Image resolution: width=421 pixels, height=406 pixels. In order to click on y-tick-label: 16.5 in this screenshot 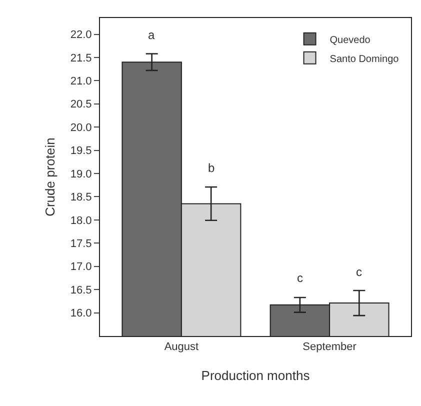, I will do `click(81, 290)`.